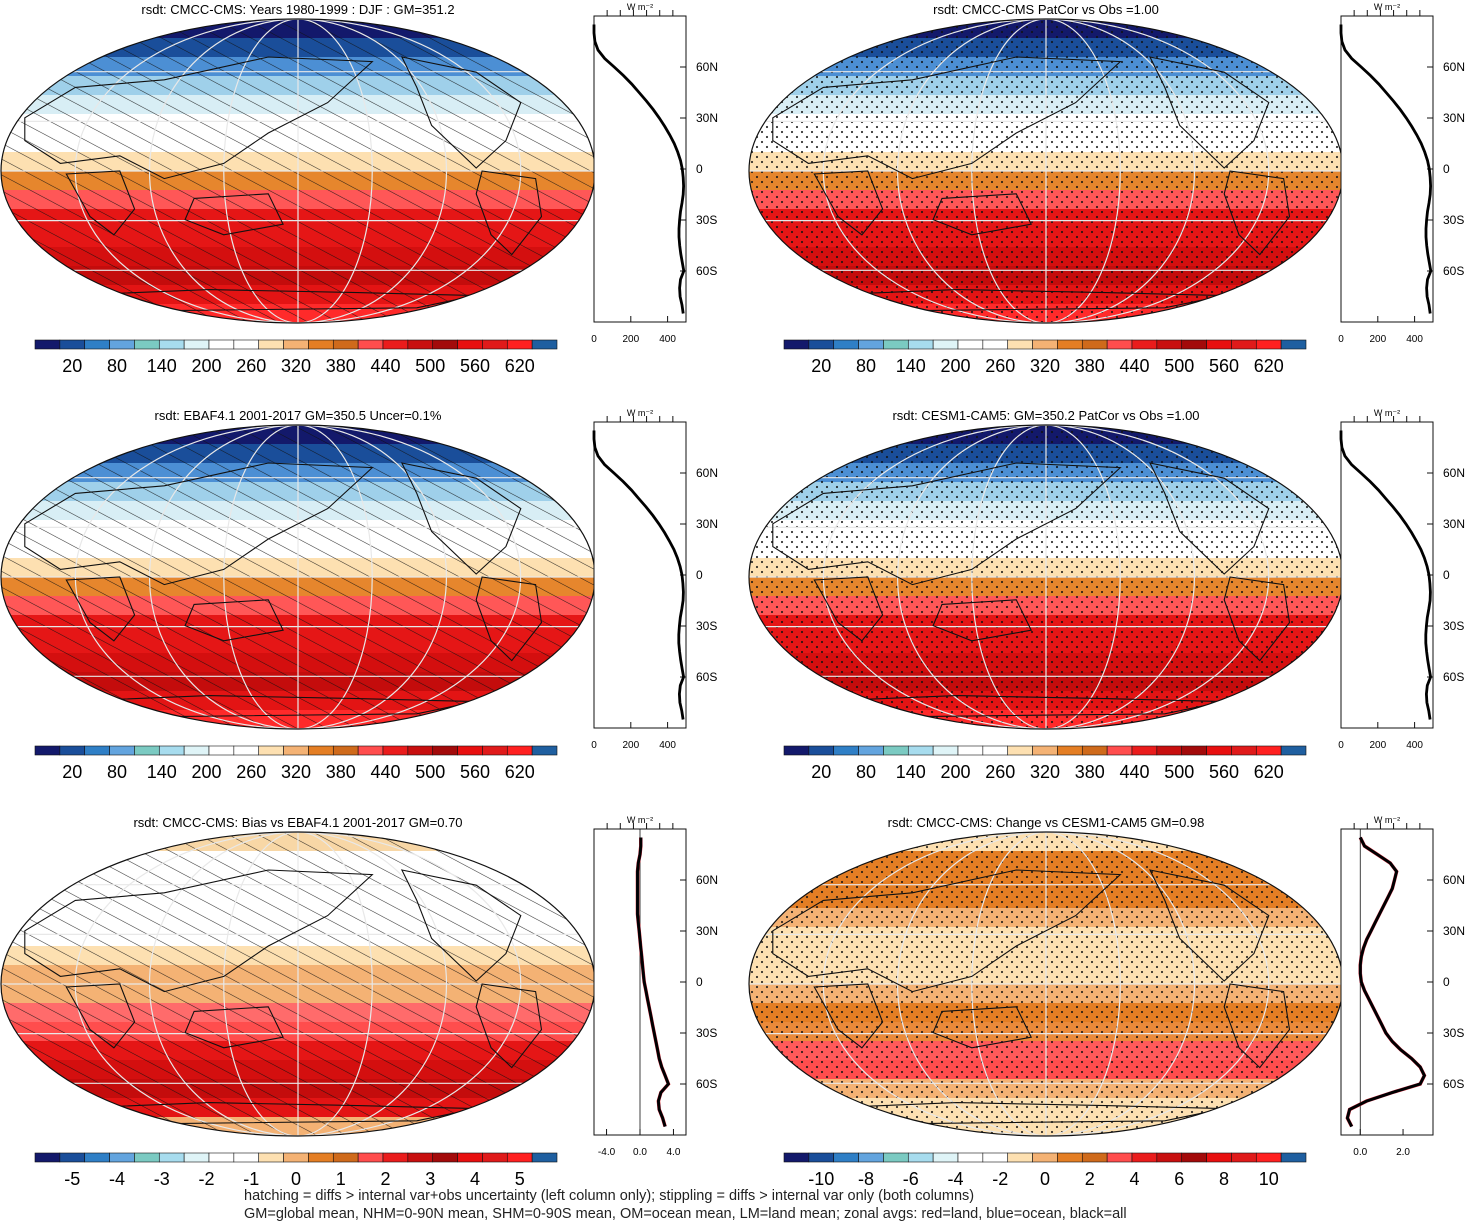 Image resolution: width=1483 pixels, height=1222 pixels. Describe the element at coordinates (385, 1179) in the screenshot. I see `colorbar-tick-label: 2` at that location.